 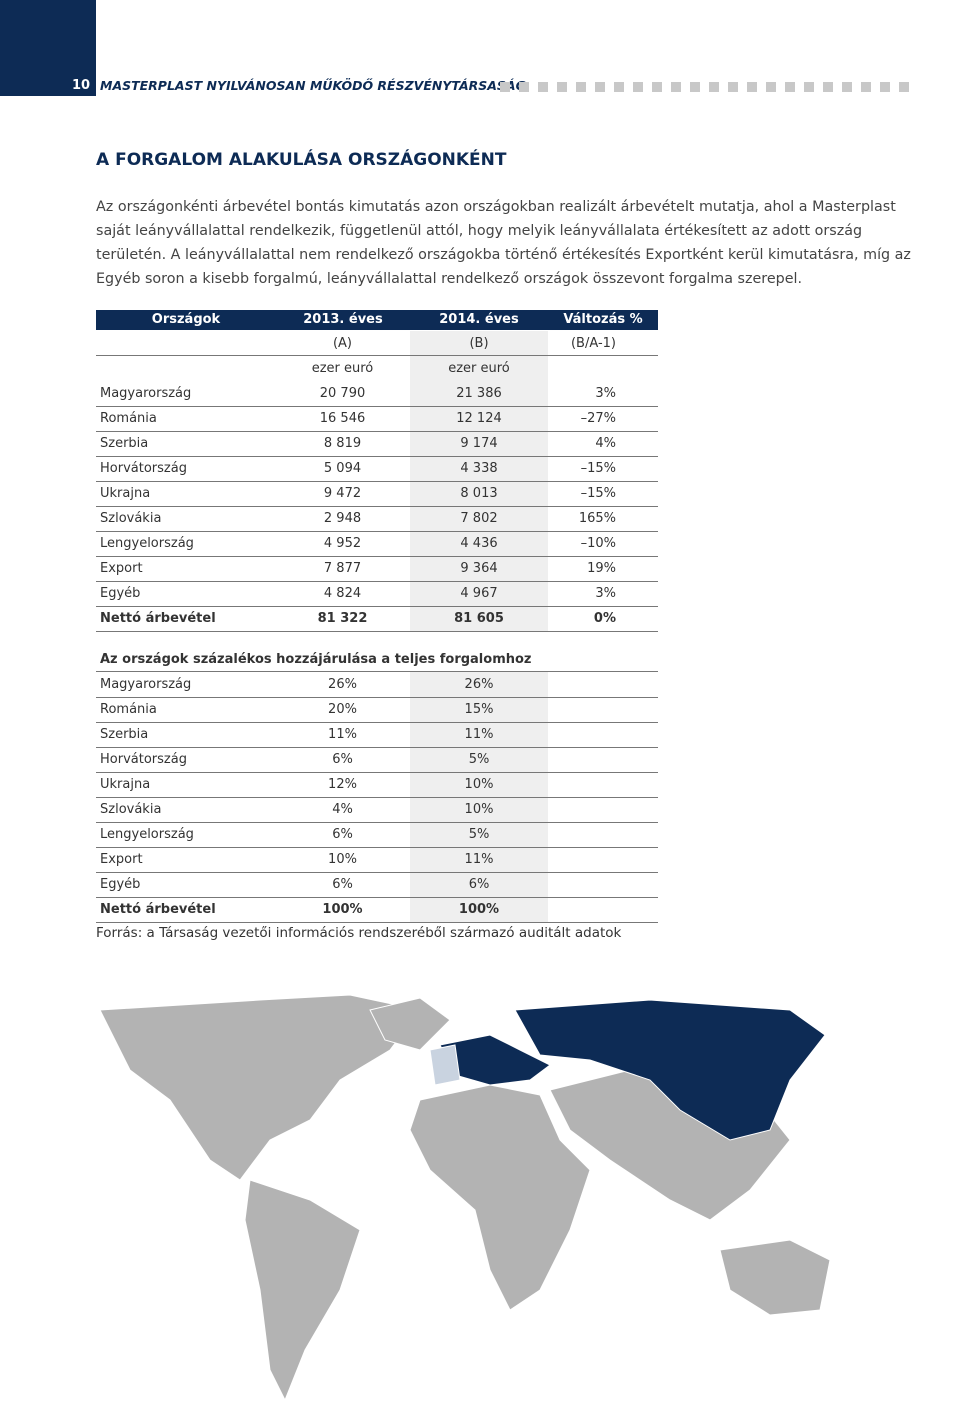 What do you see at coordinates (479, 418) in the screenshot?
I see `table-cell: 12 124` at bounding box center [479, 418].